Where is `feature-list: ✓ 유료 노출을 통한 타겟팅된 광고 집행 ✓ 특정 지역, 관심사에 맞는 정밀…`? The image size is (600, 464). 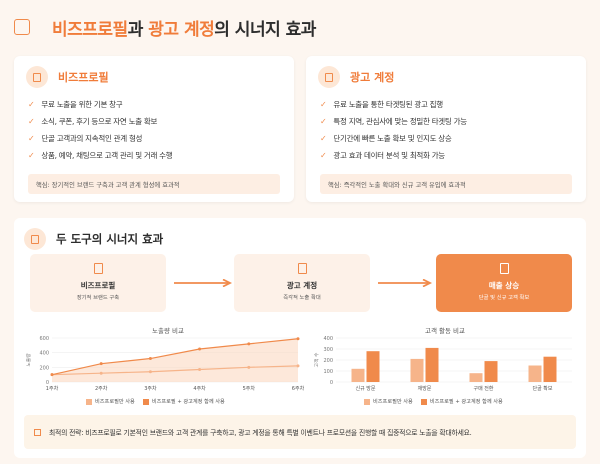
feature-list: ✓ 유료 노출을 통한 타겟팅된 광고 집행 ✓ 특정 지역, 관심사에 맞는 정밀… is located at coordinates (446, 126).